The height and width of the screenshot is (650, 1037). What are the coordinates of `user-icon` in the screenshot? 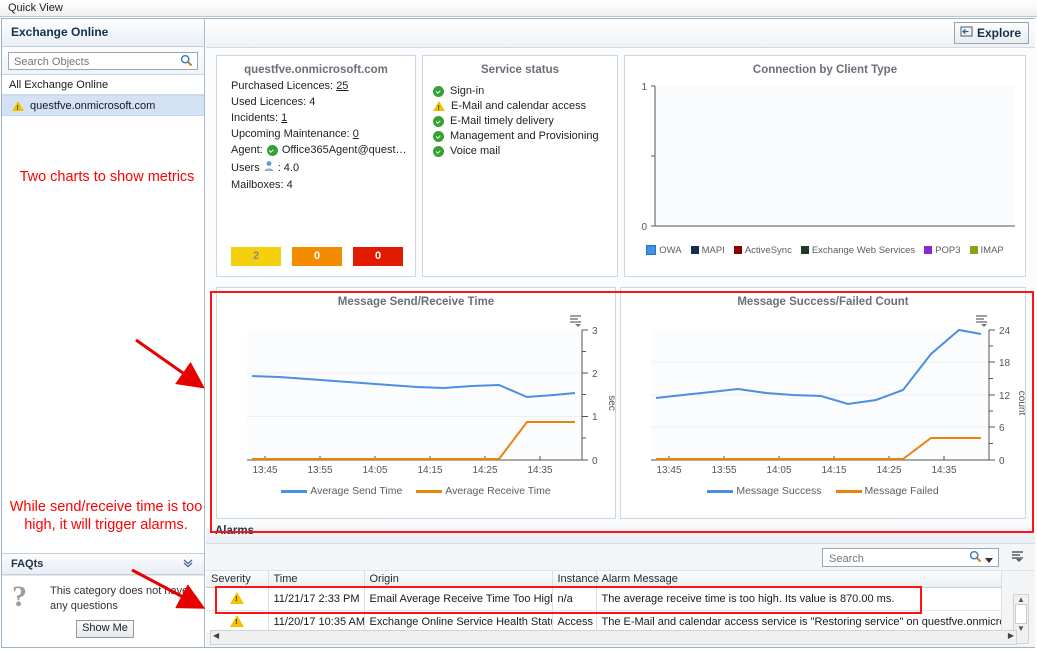 It's located at (269, 167).